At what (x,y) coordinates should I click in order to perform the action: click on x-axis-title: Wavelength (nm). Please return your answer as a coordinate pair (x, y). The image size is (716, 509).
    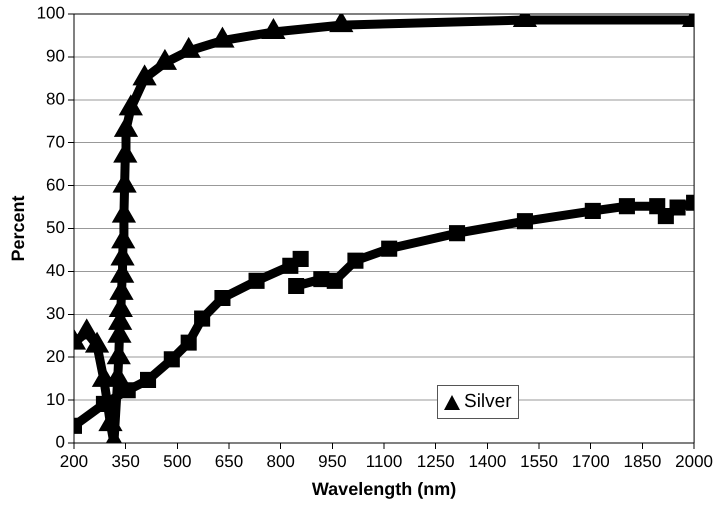
    Looking at the image, I should click on (384, 489).